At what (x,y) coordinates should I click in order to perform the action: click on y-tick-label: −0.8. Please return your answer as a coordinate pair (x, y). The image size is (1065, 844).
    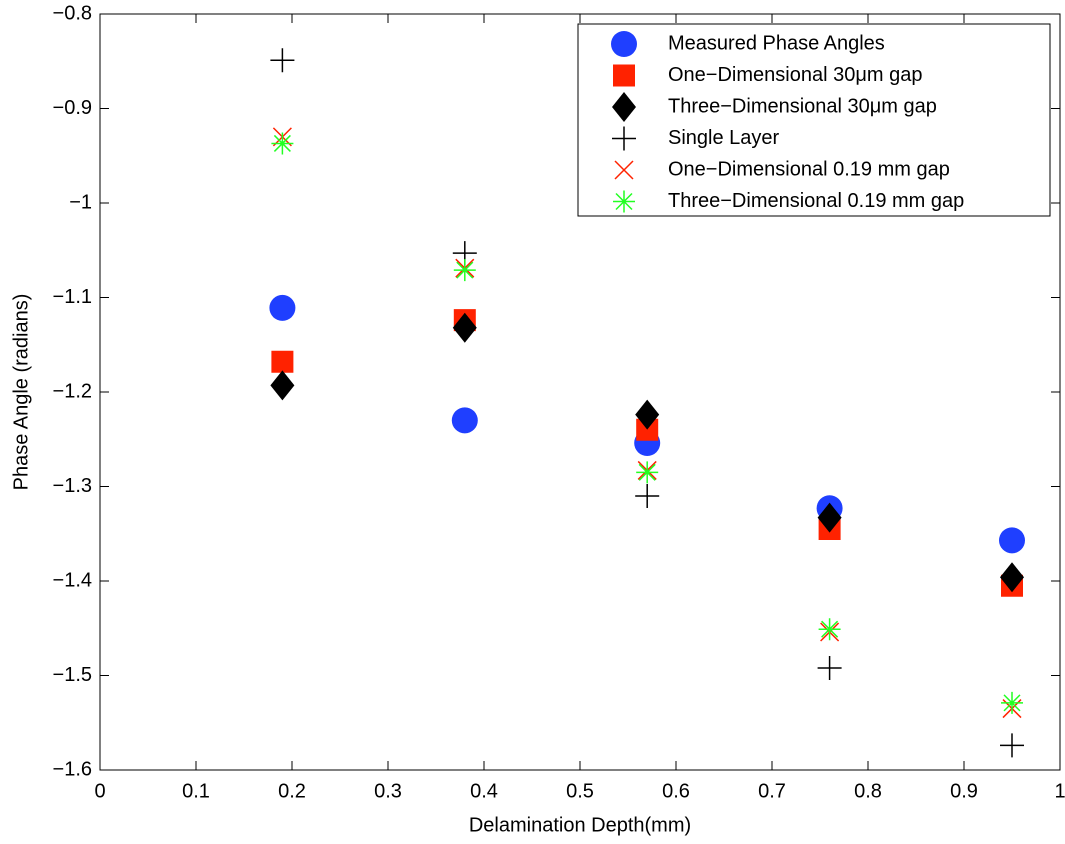
    Looking at the image, I should click on (72, 13).